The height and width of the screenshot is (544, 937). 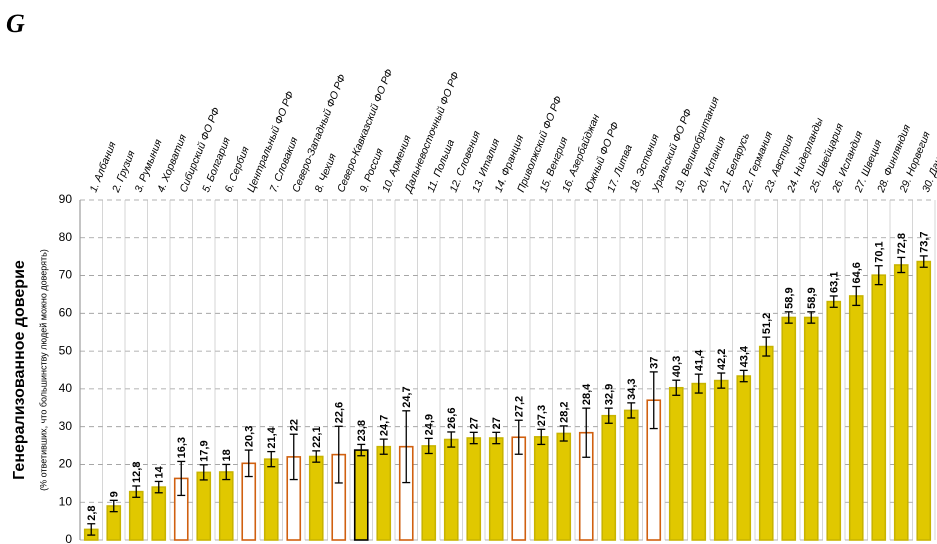 What do you see at coordinates (92, 512) in the screenshot?
I see `value-label: 2,8` at bounding box center [92, 512].